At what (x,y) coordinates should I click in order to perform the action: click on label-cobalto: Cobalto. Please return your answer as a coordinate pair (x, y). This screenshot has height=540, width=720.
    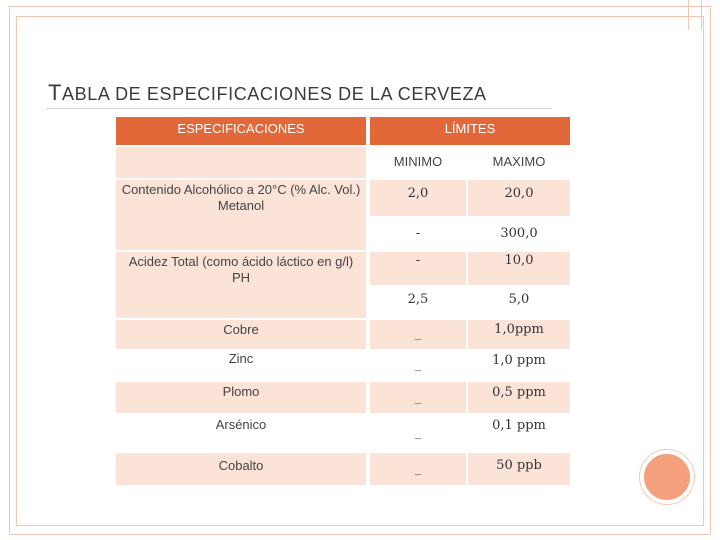
    Looking at the image, I should click on (241, 469).